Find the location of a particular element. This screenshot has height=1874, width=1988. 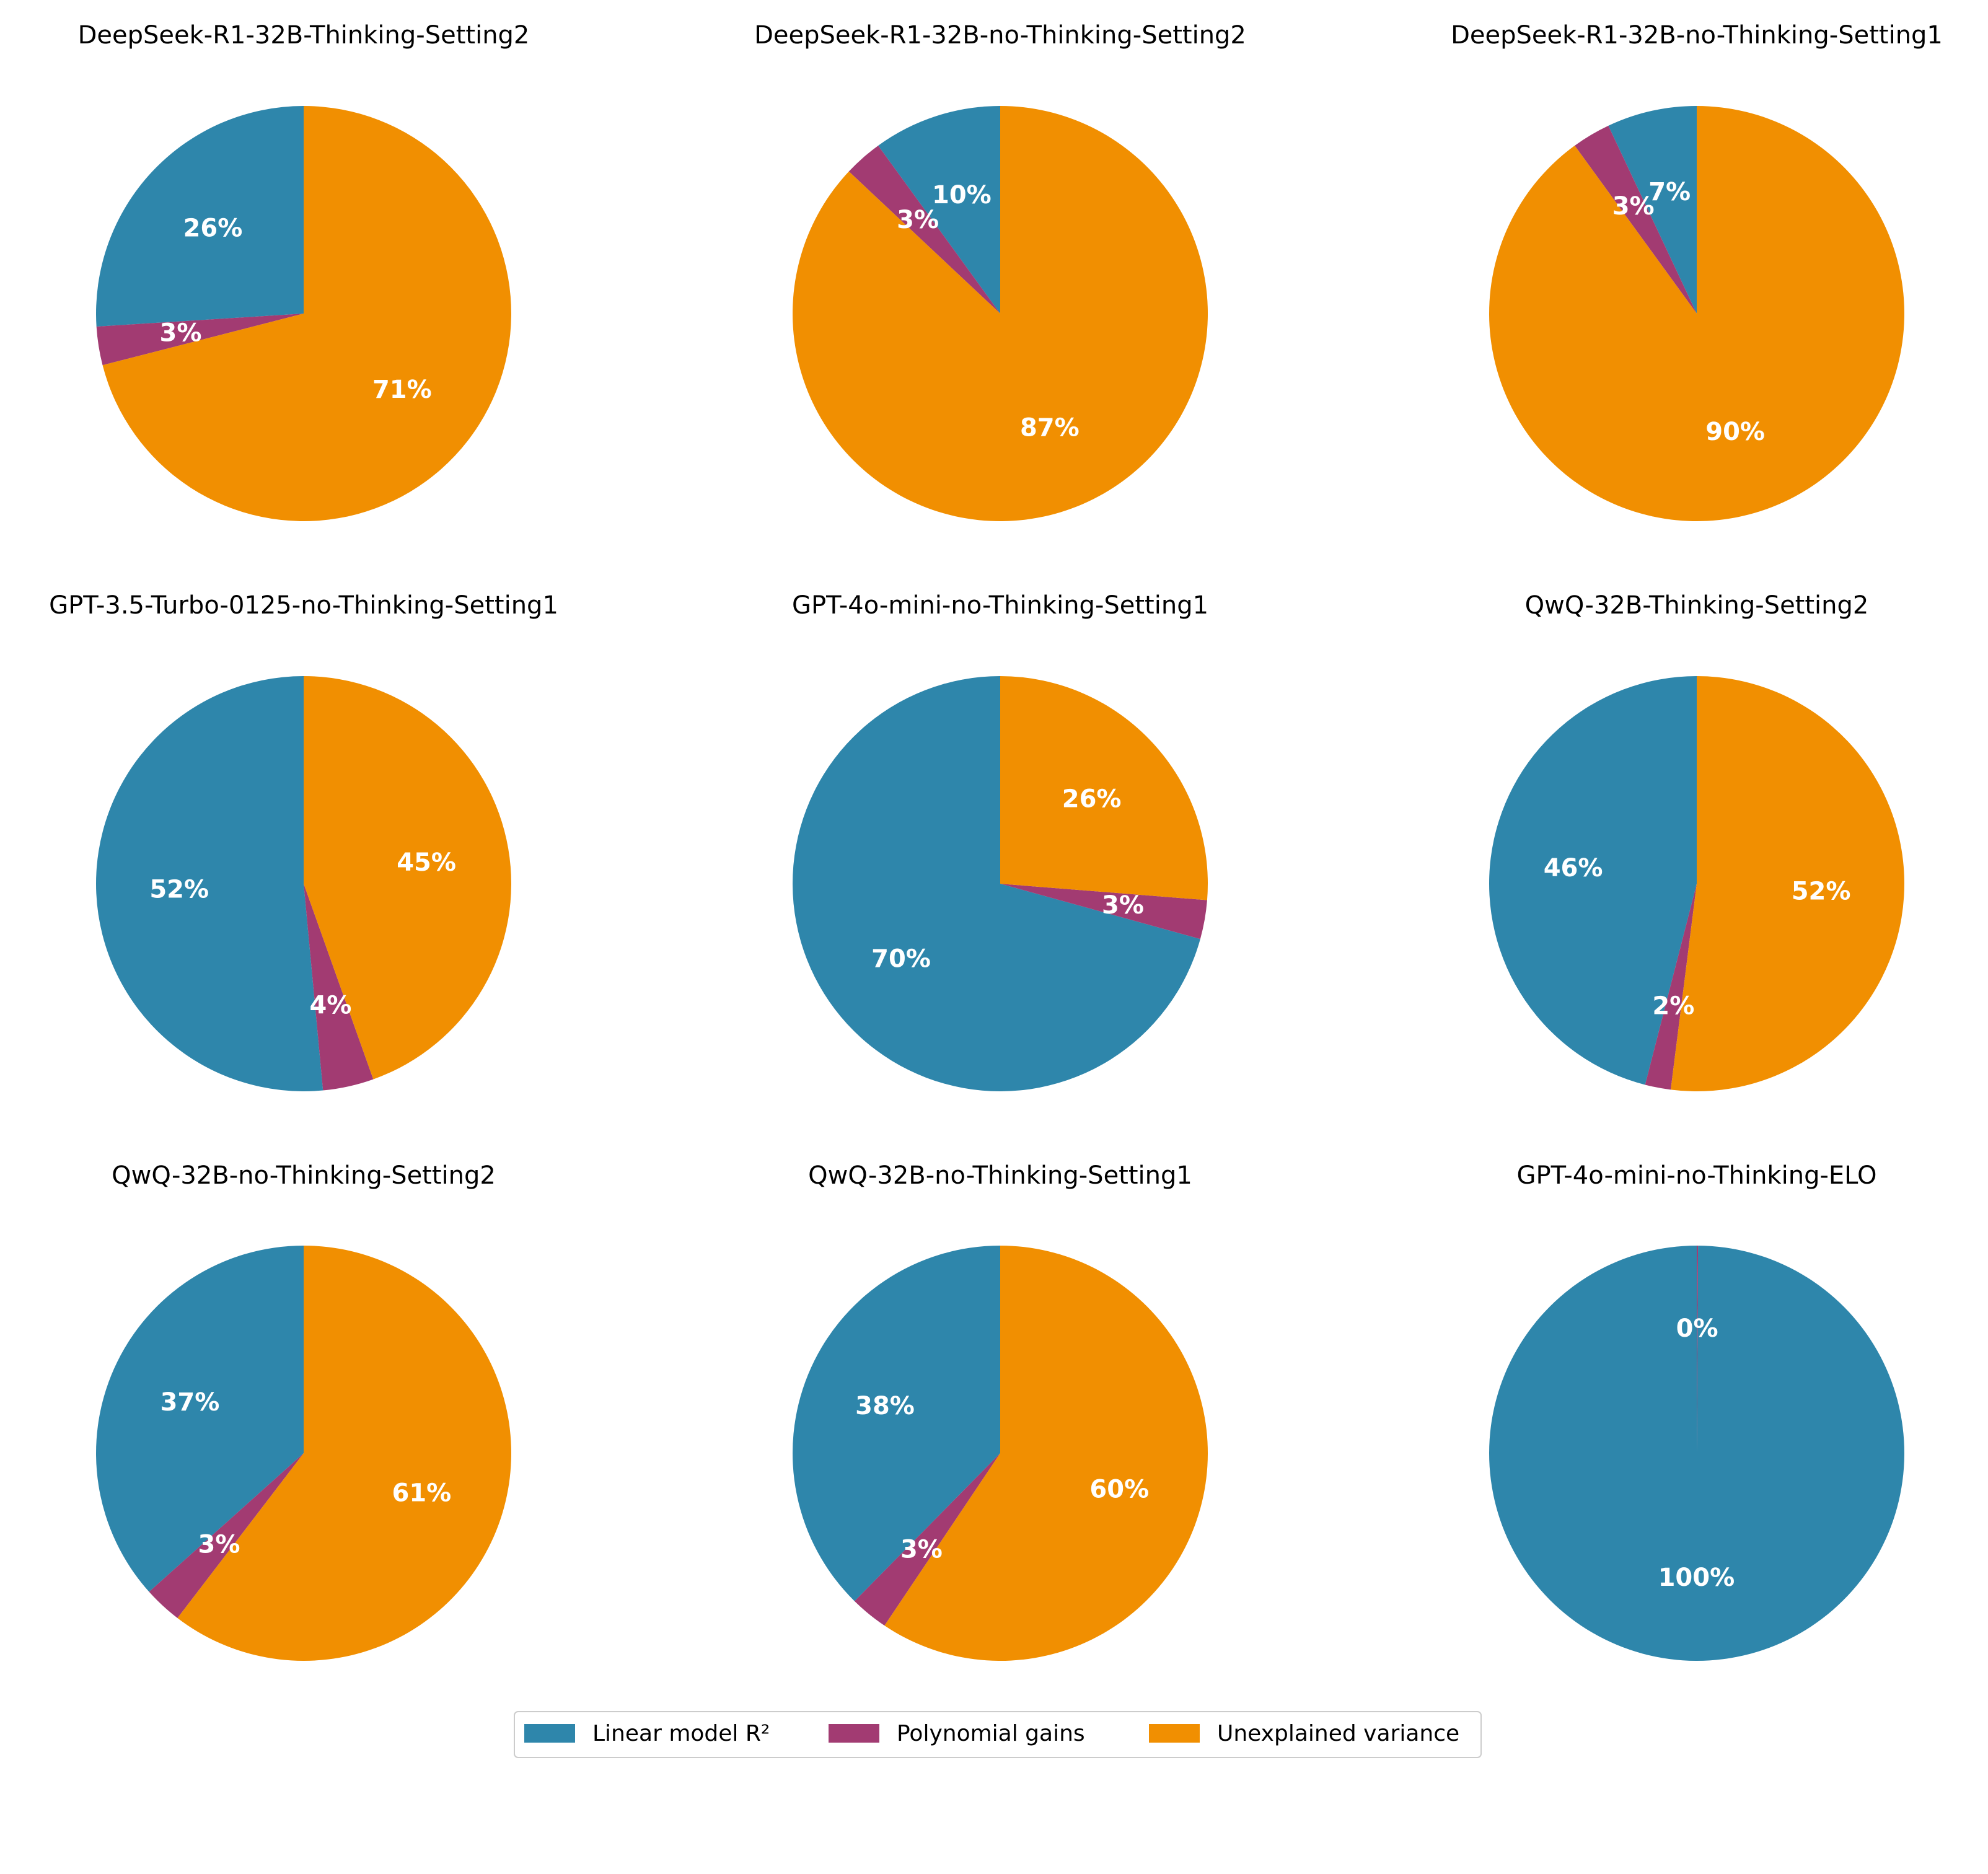

slice-label-unexplained: 52% is located at coordinates (1821, 892).